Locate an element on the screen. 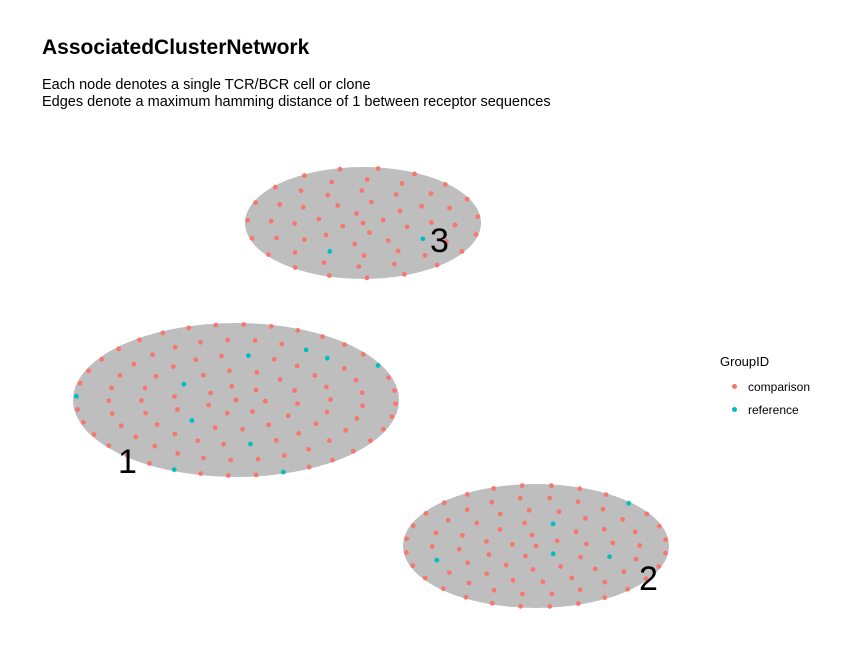 This screenshot has width=864, height=672. cluster-label: 2 is located at coordinates (648, 579).